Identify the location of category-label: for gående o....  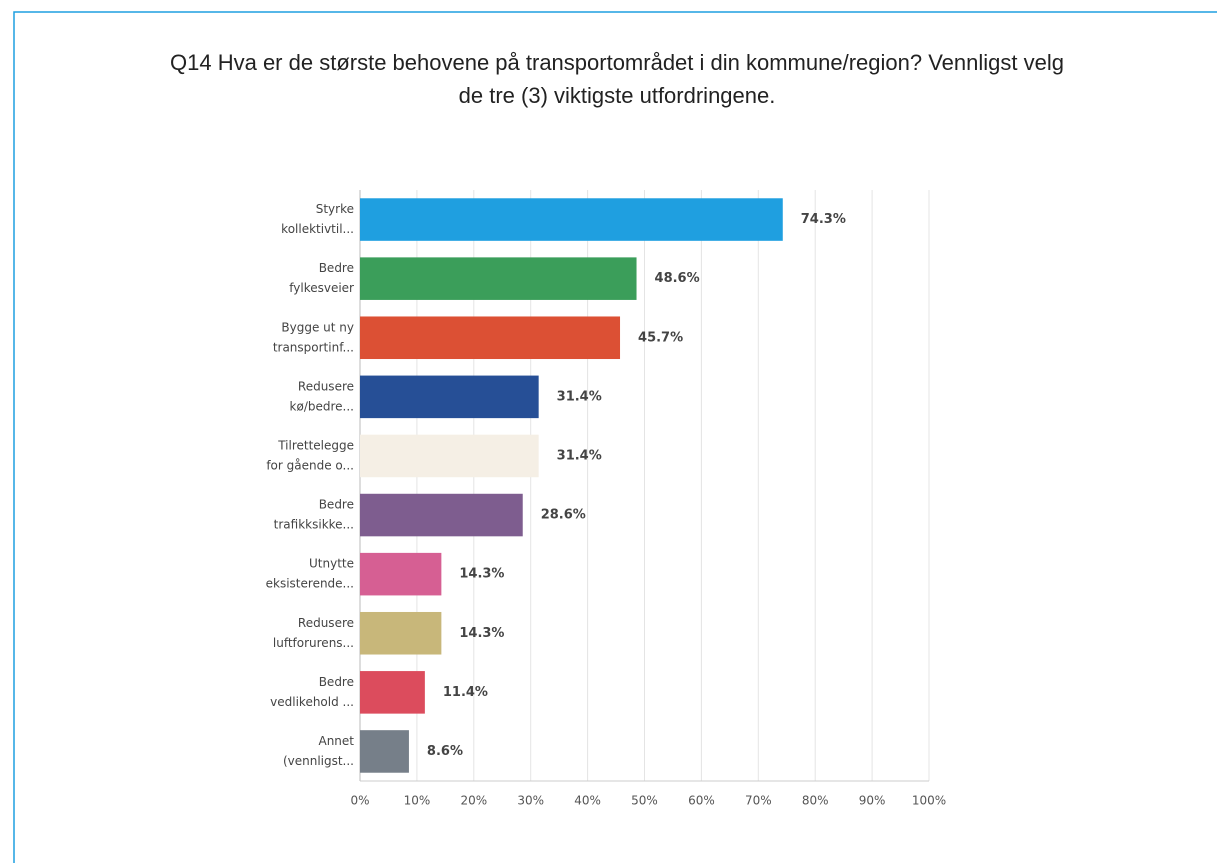
(310, 465).